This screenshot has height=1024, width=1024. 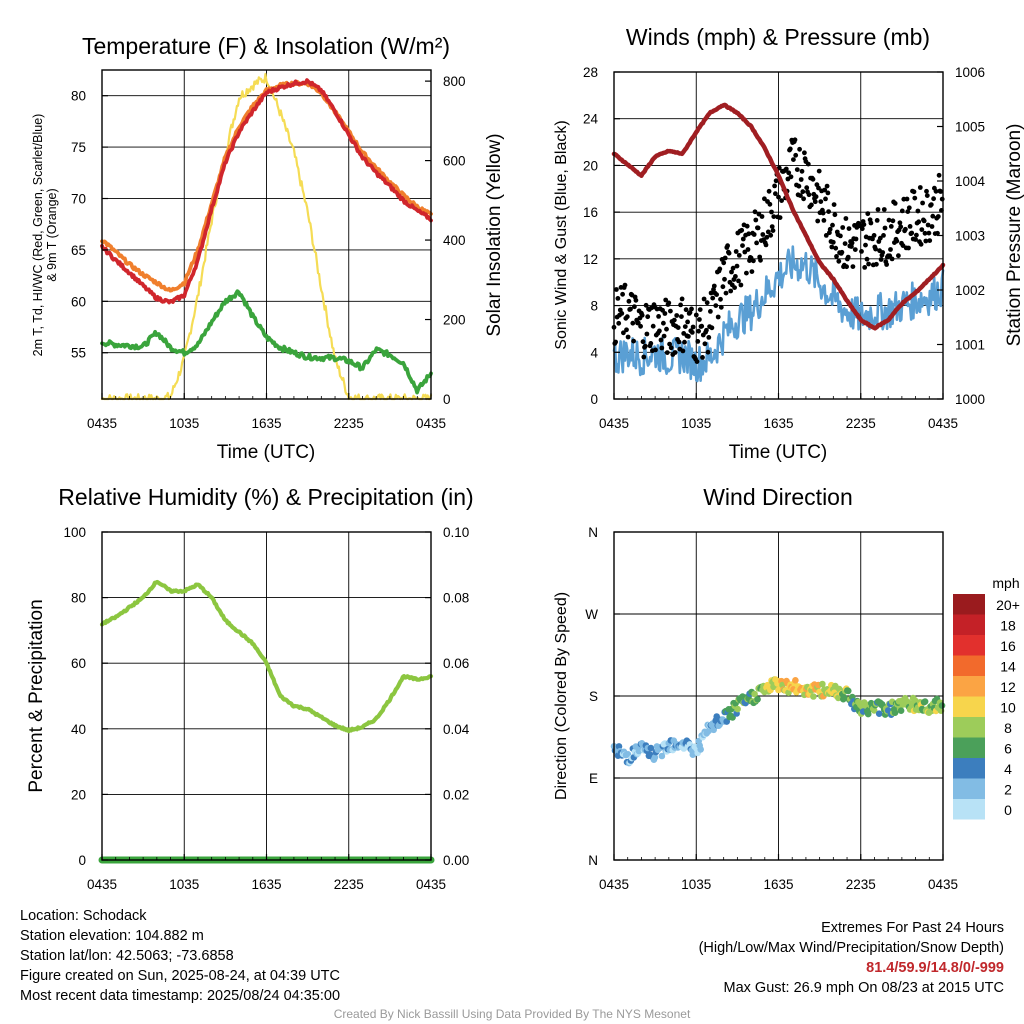 What do you see at coordinates (594, 306) in the screenshot?
I see `winds-ytick-label: 8` at bounding box center [594, 306].